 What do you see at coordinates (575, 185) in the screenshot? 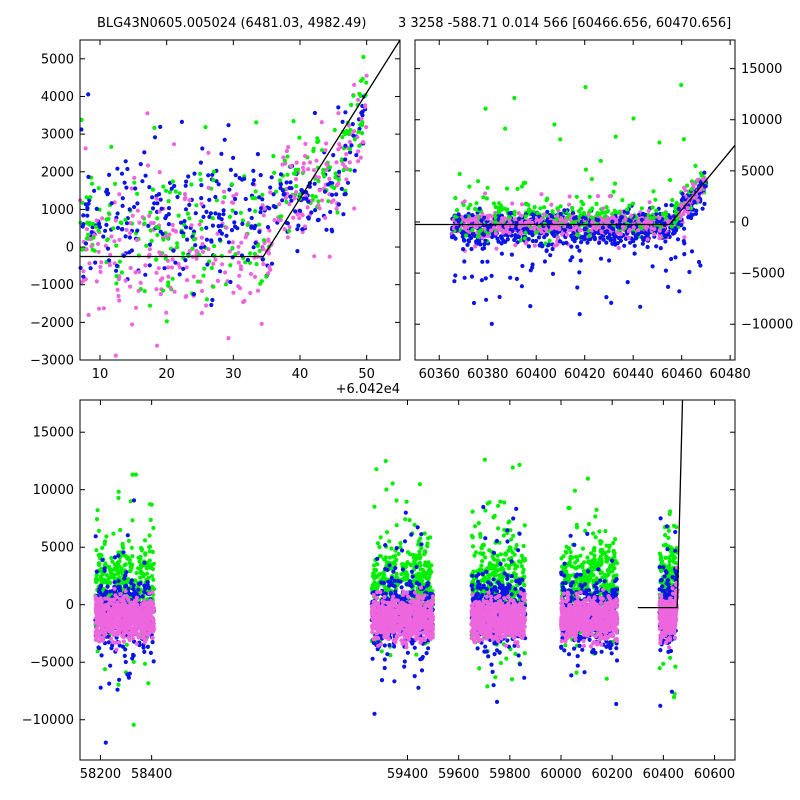
I see `model-line` at bounding box center [575, 185].